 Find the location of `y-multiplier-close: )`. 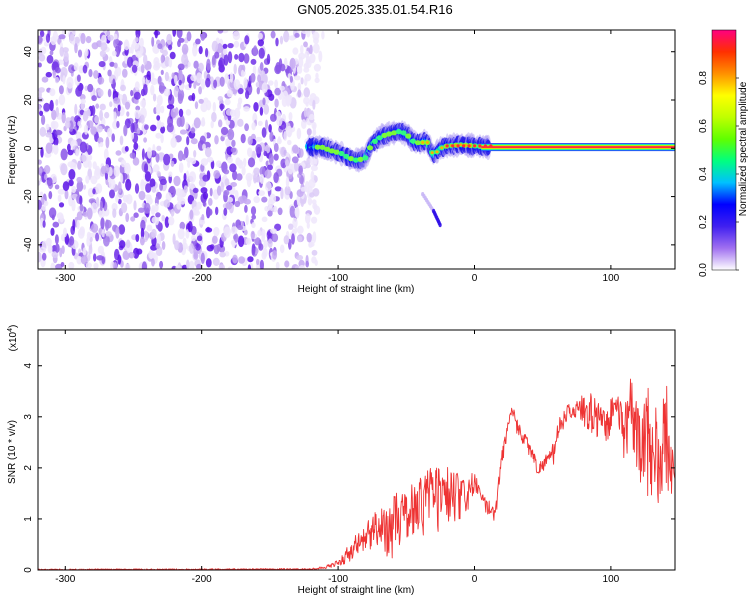

y-multiplier-close: ) is located at coordinates (13, 326).